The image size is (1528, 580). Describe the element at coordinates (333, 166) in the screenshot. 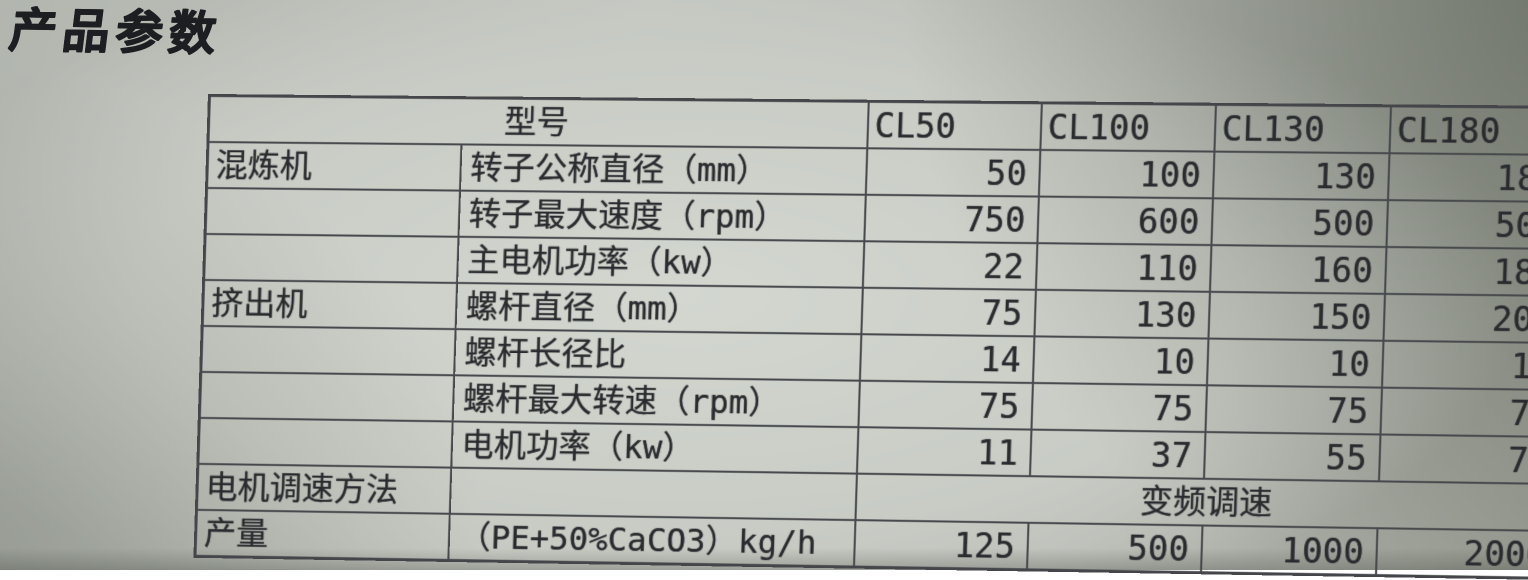

I see `group-cell: 混炼机` at that location.